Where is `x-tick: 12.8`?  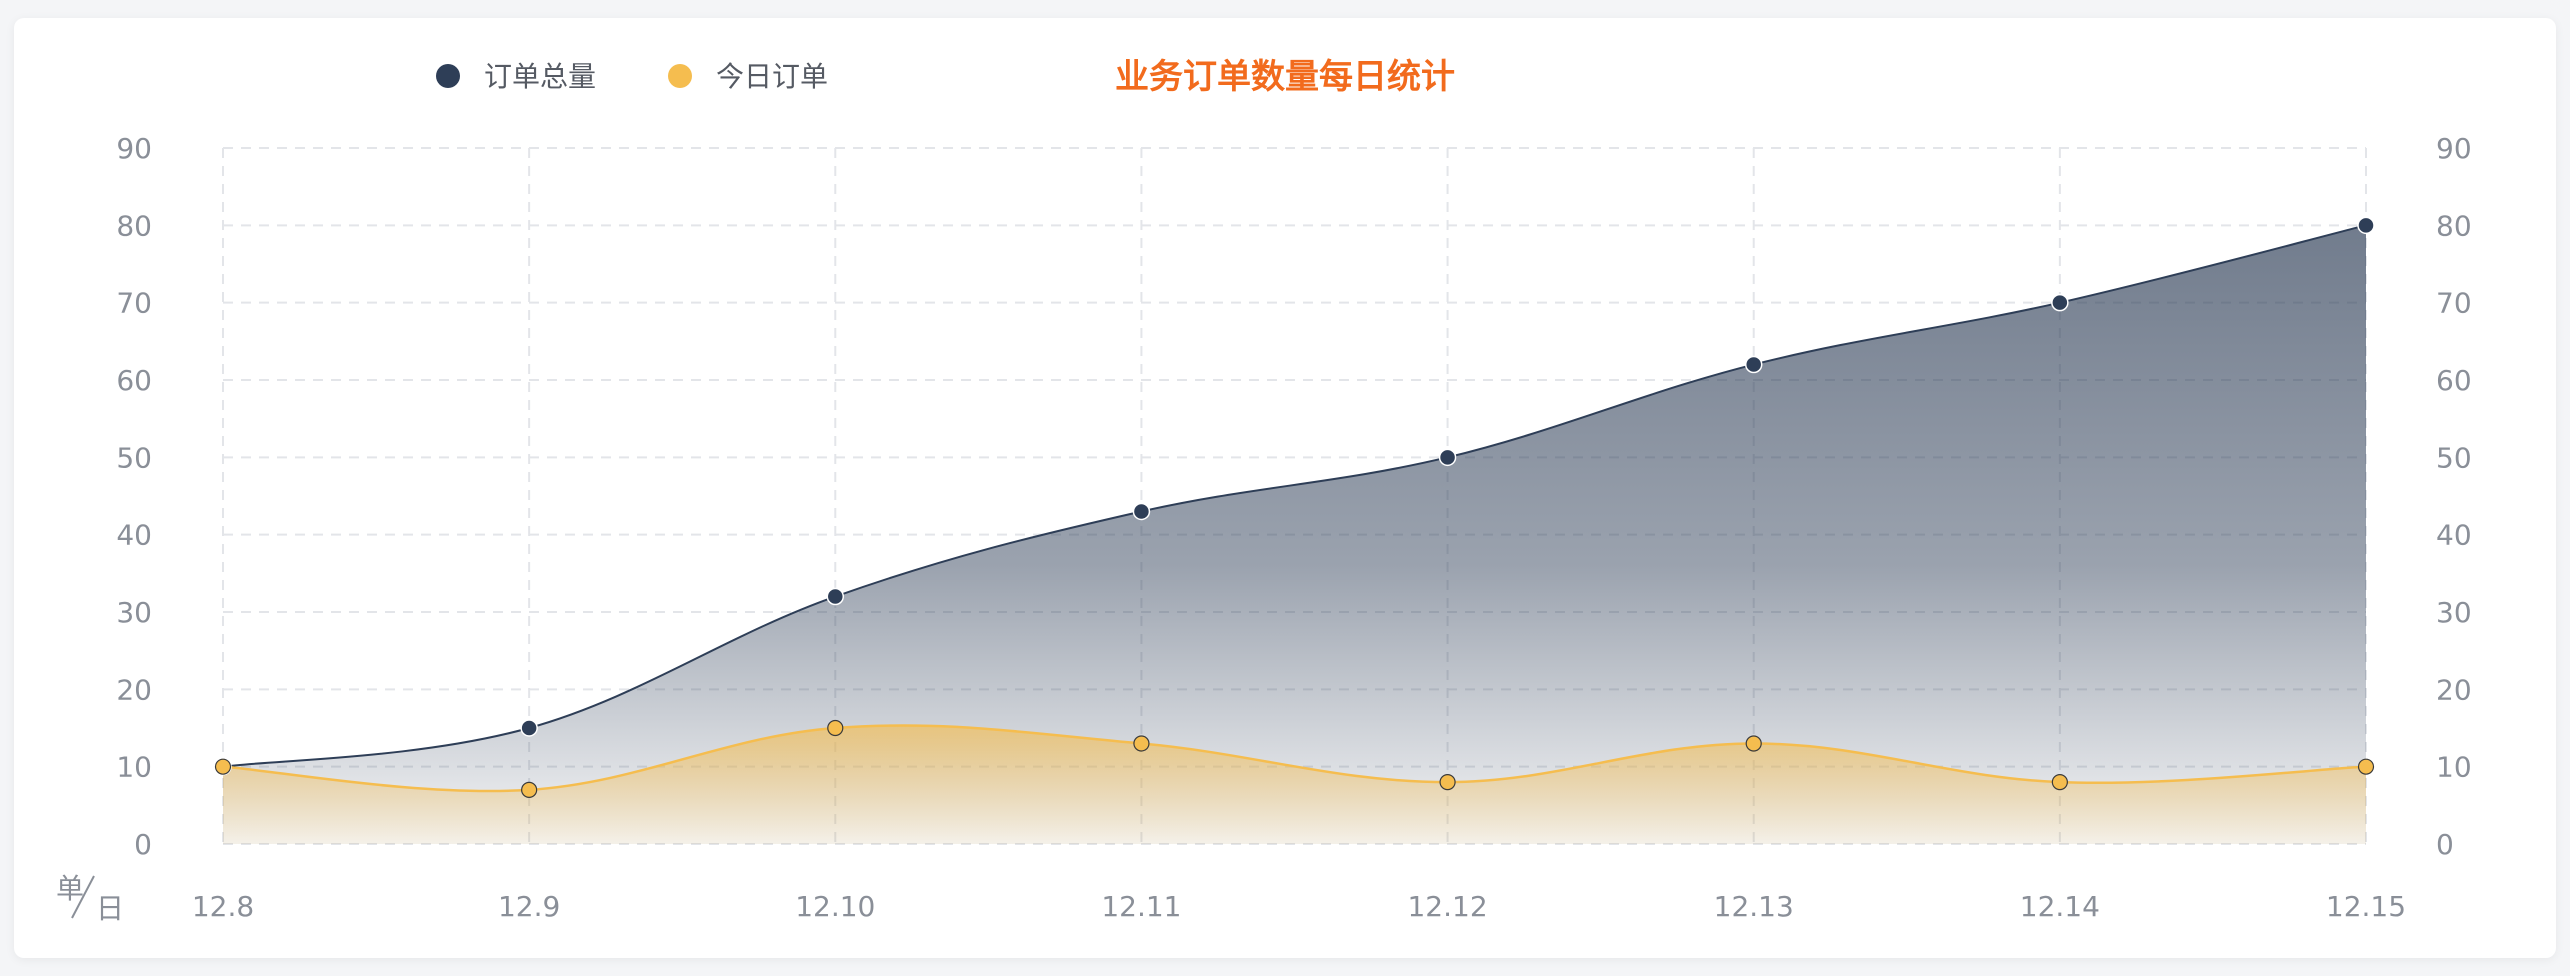
x-tick: 12.8 is located at coordinates (223, 906).